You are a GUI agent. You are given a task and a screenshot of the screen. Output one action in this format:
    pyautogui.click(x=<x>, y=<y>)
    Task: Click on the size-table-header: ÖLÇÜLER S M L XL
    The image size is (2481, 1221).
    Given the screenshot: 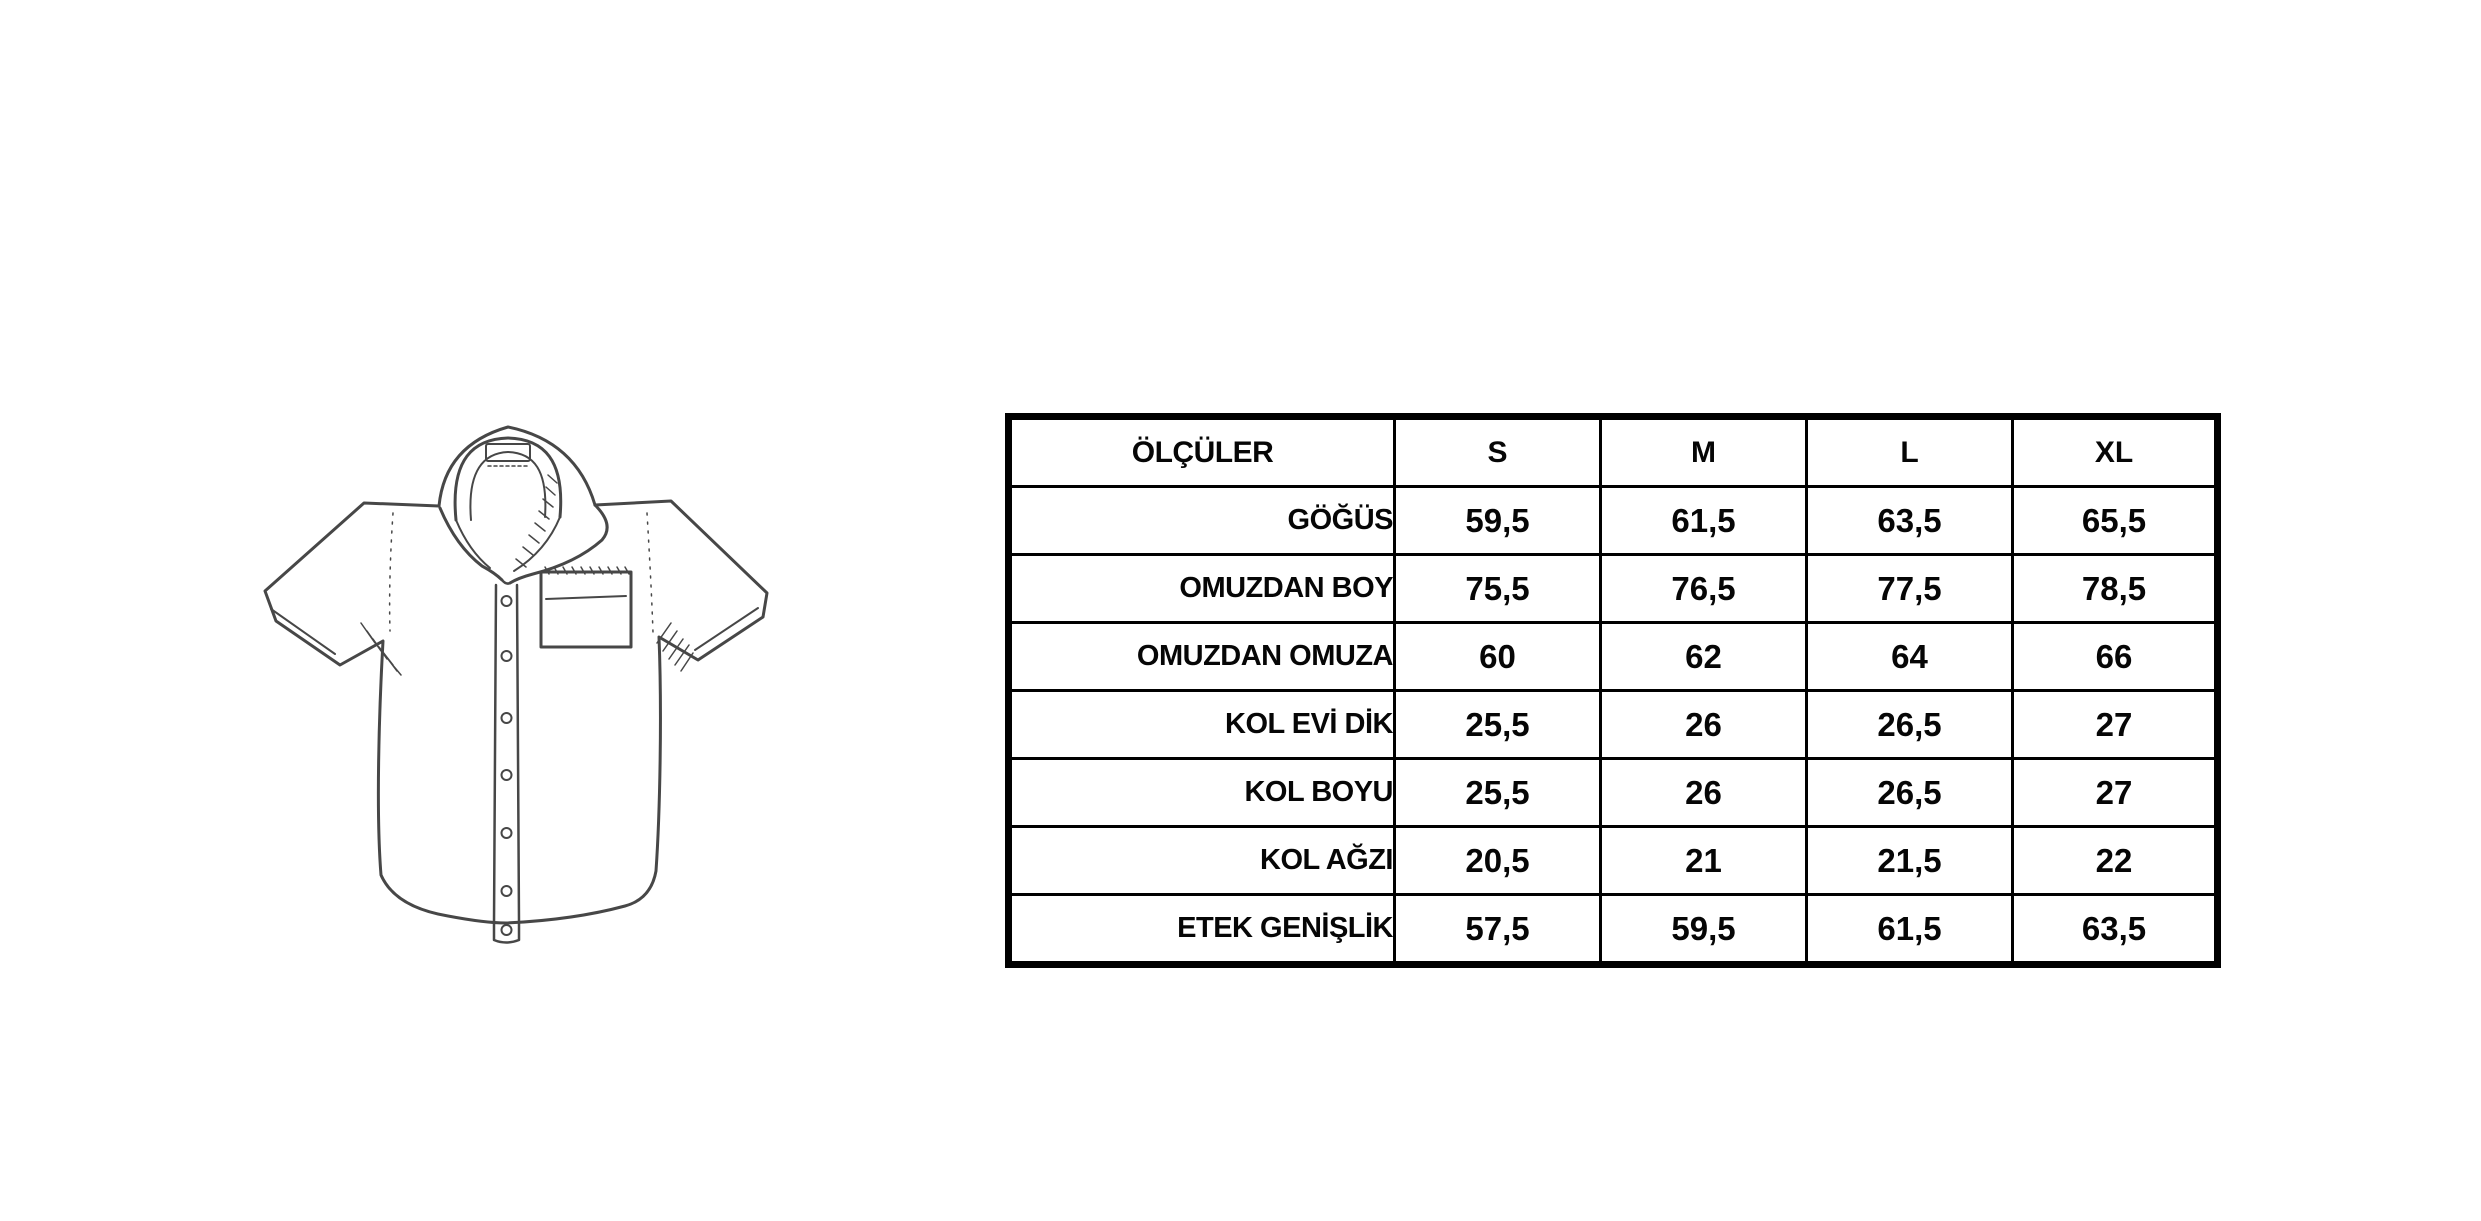 What is the action you would take?
    pyautogui.click(x=1613, y=451)
    